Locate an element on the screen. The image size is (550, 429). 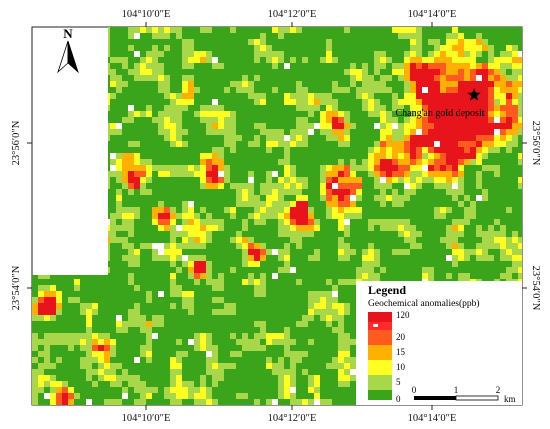
deposit-label: Chang'an gold deposit is located at coordinates (439, 113).